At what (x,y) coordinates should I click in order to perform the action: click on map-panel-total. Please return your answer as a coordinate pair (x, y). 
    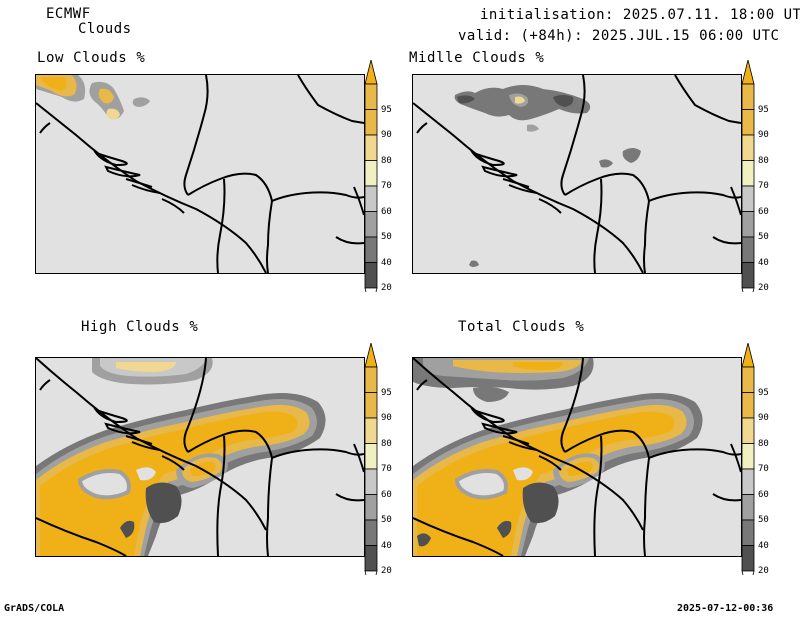
    Looking at the image, I should click on (577, 457).